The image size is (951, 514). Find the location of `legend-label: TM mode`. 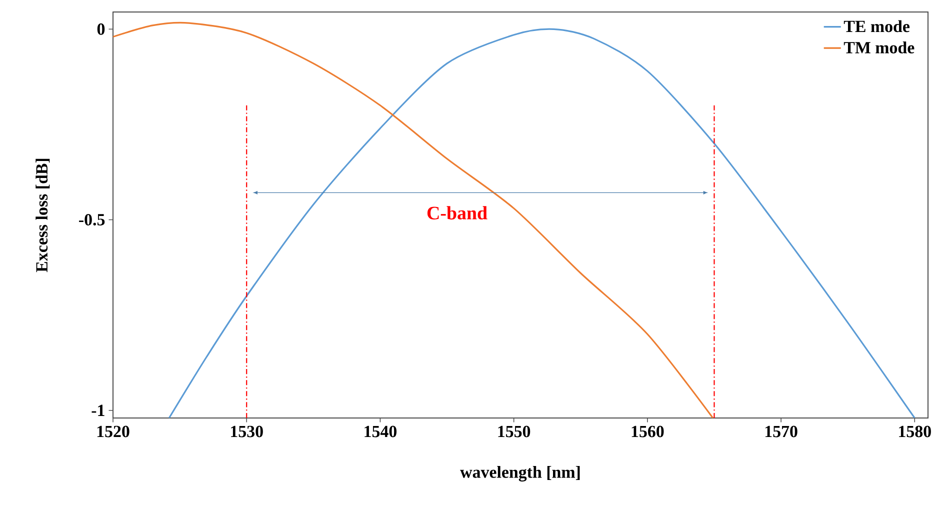

legend-label: TM mode is located at coordinates (879, 47).